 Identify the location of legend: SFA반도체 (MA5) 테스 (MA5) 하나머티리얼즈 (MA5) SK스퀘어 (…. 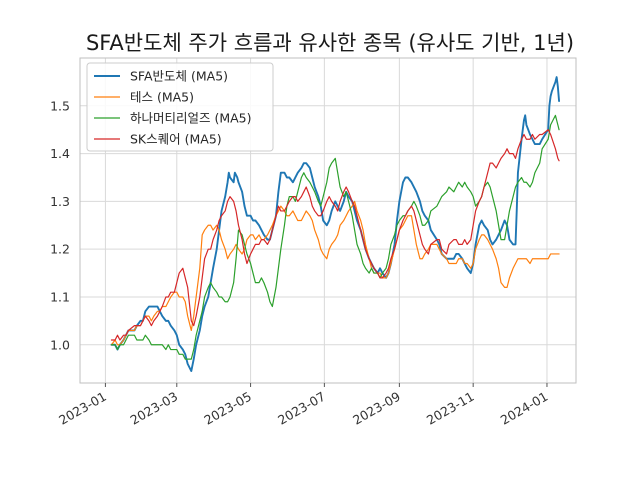
(180, 107).